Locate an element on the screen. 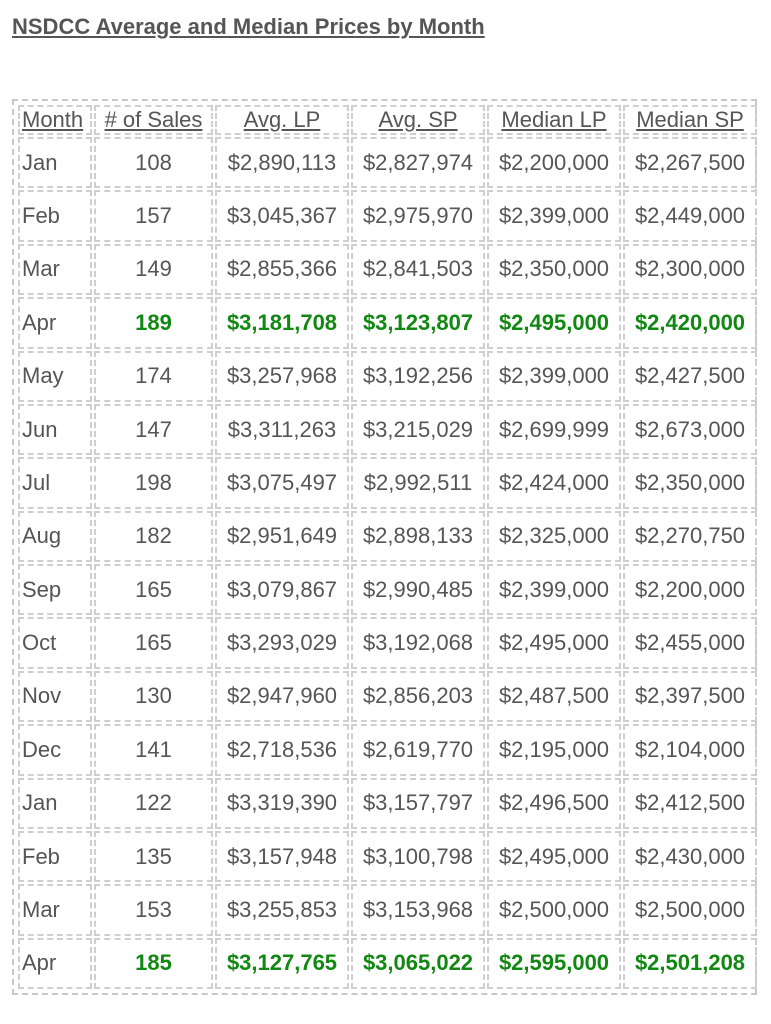  cell-median-lp: $2,424,000 is located at coordinates (554, 483).